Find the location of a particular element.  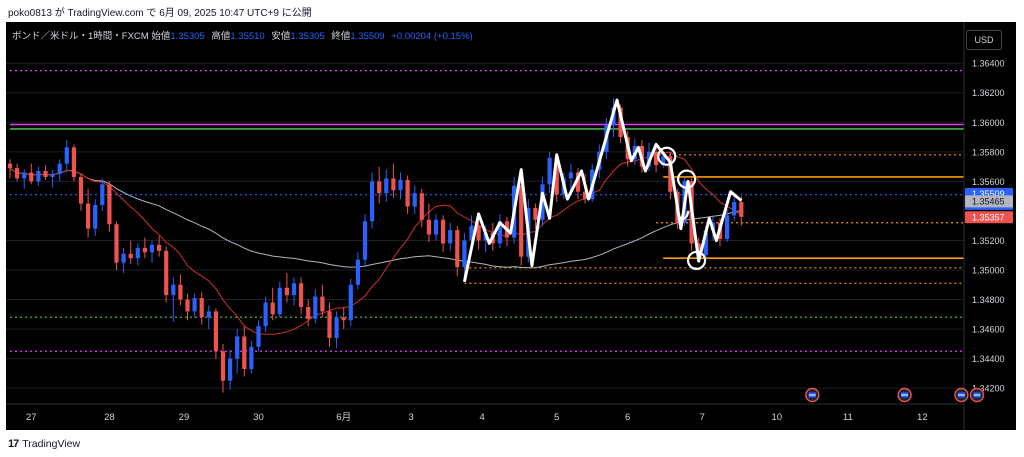

time-axis: 27 28 29 30 6月 3 4 5 6 7 10 11 12 is located at coordinates (485, 413).